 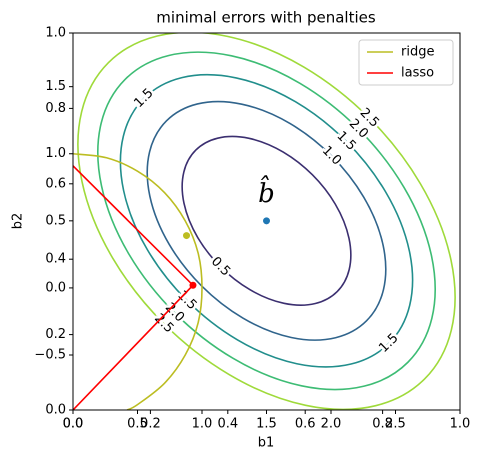 What do you see at coordinates (55, 183) in the screenshot?
I see `y-tick-label: 0.6` at bounding box center [55, 183].